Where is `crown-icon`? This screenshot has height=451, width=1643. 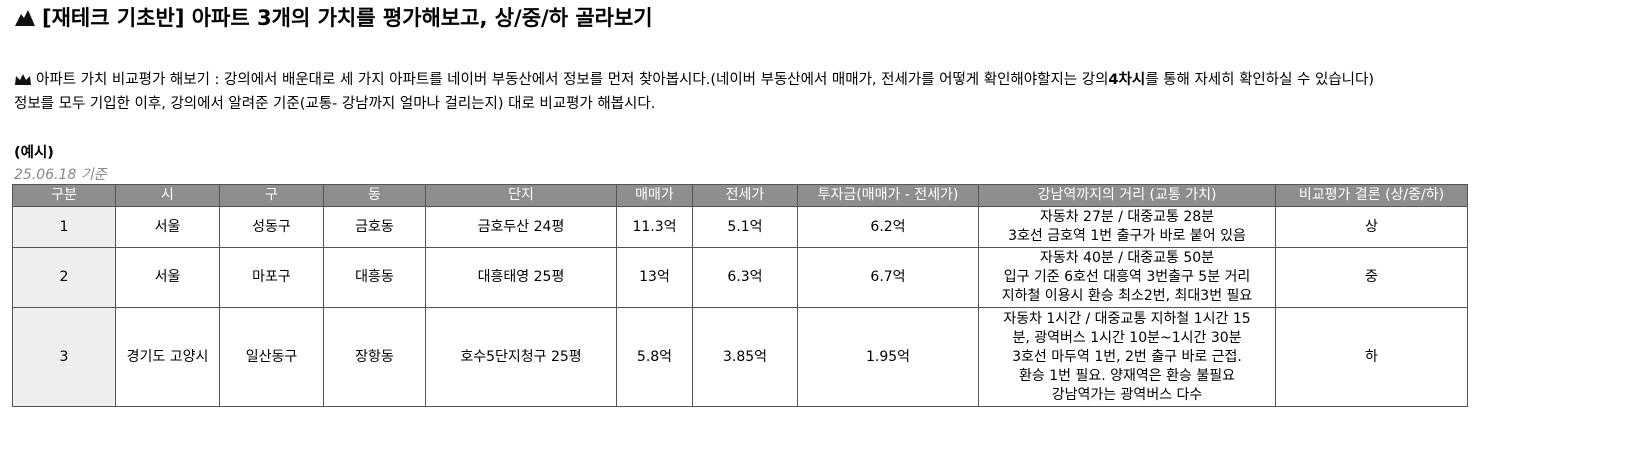 crown-icon is located at coordinates (23, 79).